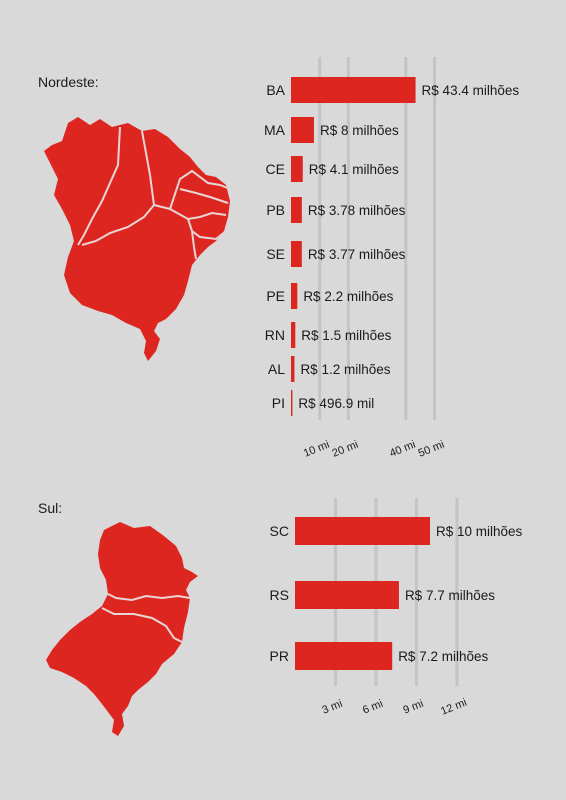 The width and height of the screenshot is (566, 800). What do you see at coordinates (354, 169) in the screenshot?
I see `value-label: R$ 4.1 milhões` at bounding box center [354, 169].